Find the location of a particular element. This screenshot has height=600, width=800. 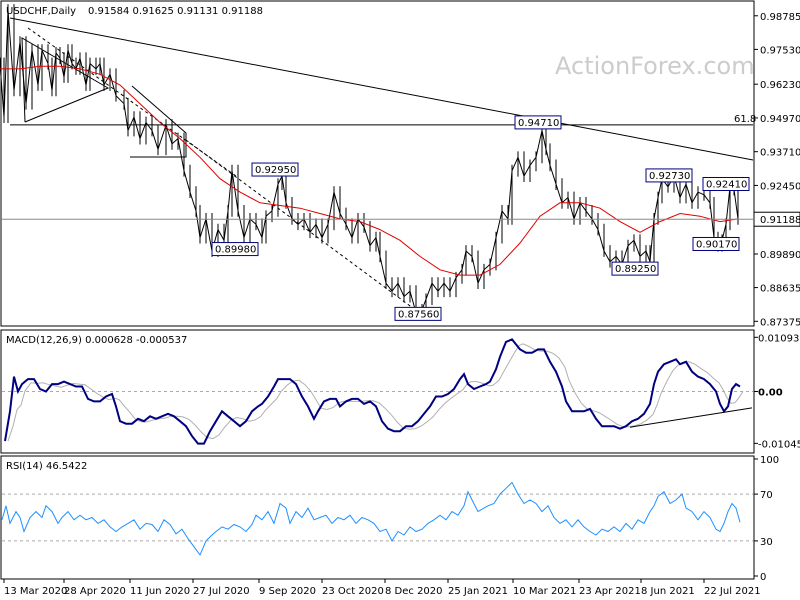

price-ytick-label: 0.88635 is located at coordinates (780, 289).